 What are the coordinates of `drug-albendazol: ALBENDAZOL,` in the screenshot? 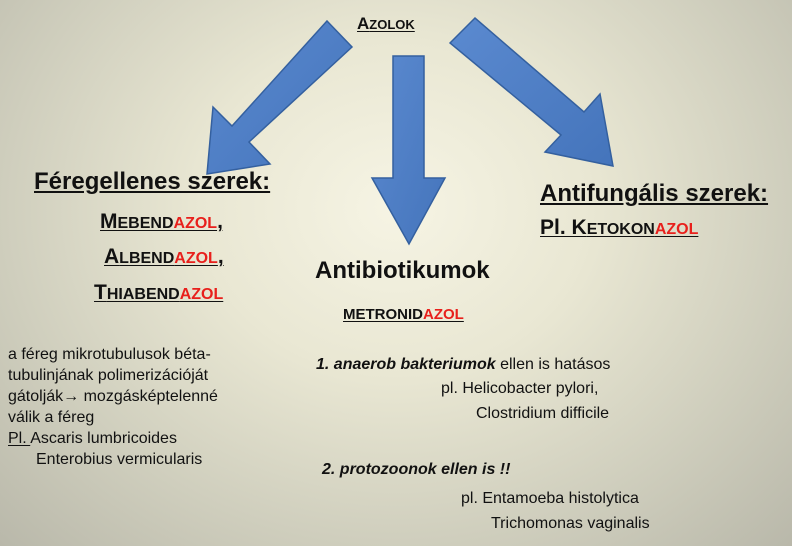 It's located at (164, 257).